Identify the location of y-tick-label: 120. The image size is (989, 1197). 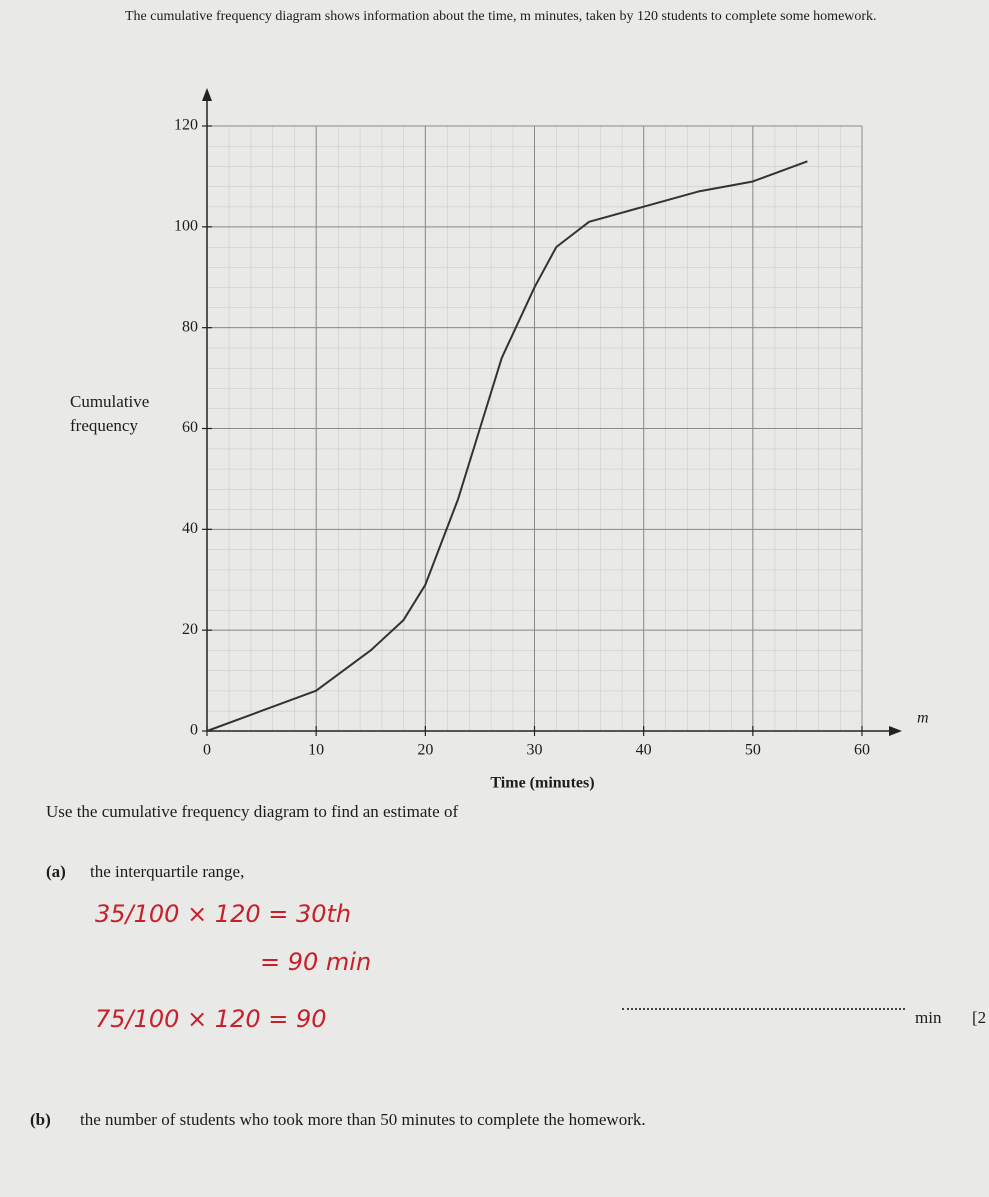
(186, 125).